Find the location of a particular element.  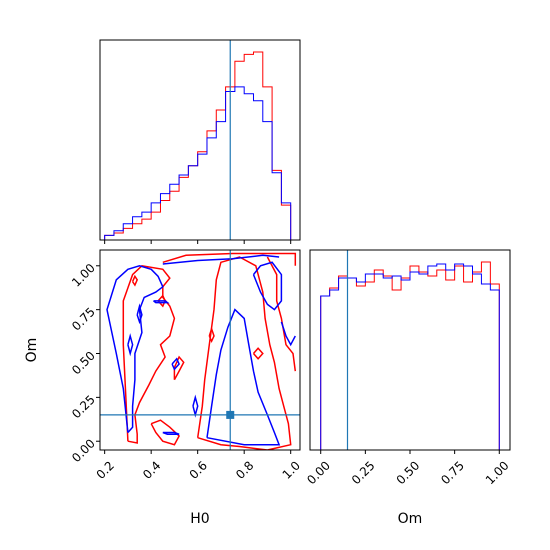

om-tick-label-x: 1.00 is located at coordinates (497, 472).